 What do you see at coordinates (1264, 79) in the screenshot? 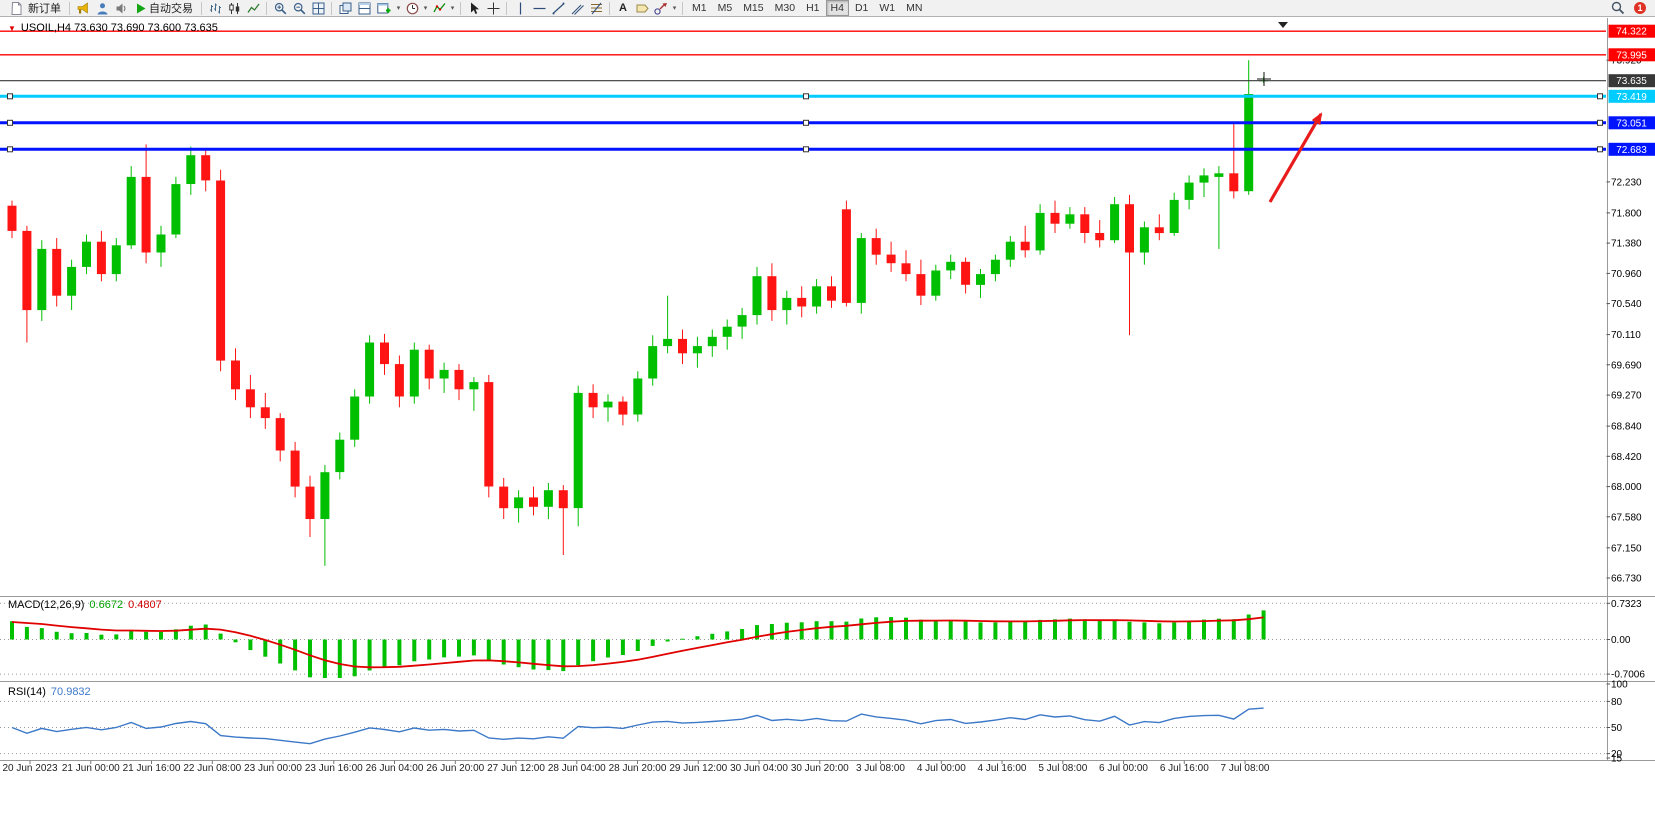
I see `crosshair-cursor` at bounding box center [1264, 79].